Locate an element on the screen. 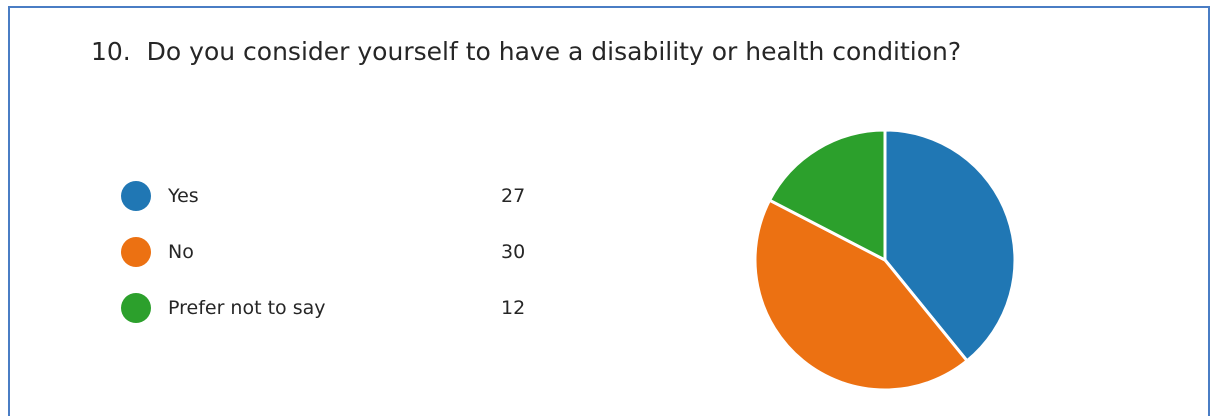 The height and width of the screenshot is (416, 1212). legend-value-prefer-not-to-say: 12 is located at coordinates (513, 308).